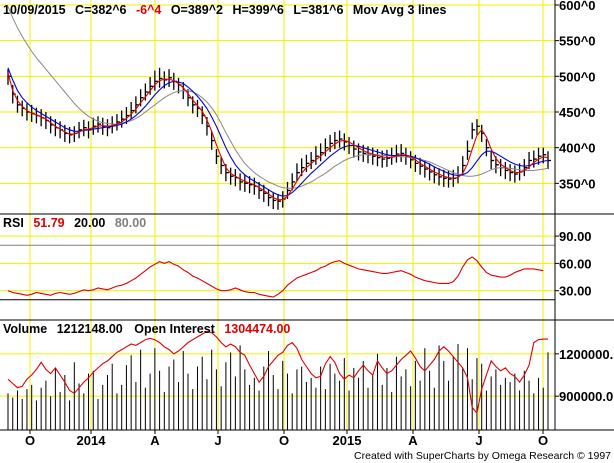 The image size is (614, 463). Describe the element at coordinates (13, 223) in the screenshot. I see `rsi-label: RSI` at that location.